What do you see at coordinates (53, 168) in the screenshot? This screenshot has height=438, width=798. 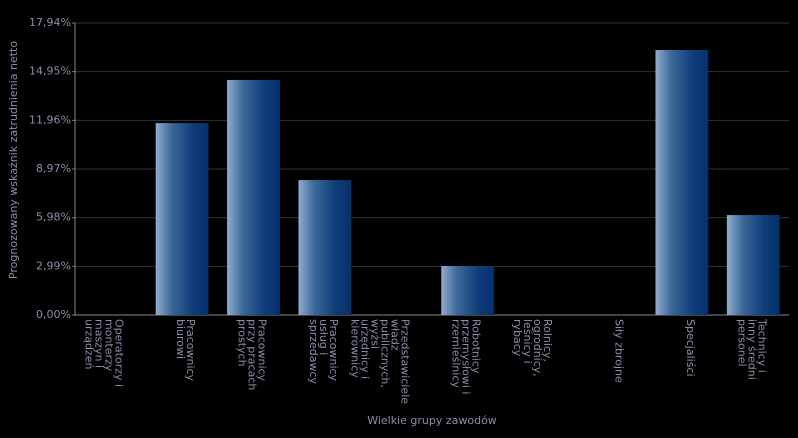 I see `y-tick-label: 8,97%` at bounding box center [53, 168].